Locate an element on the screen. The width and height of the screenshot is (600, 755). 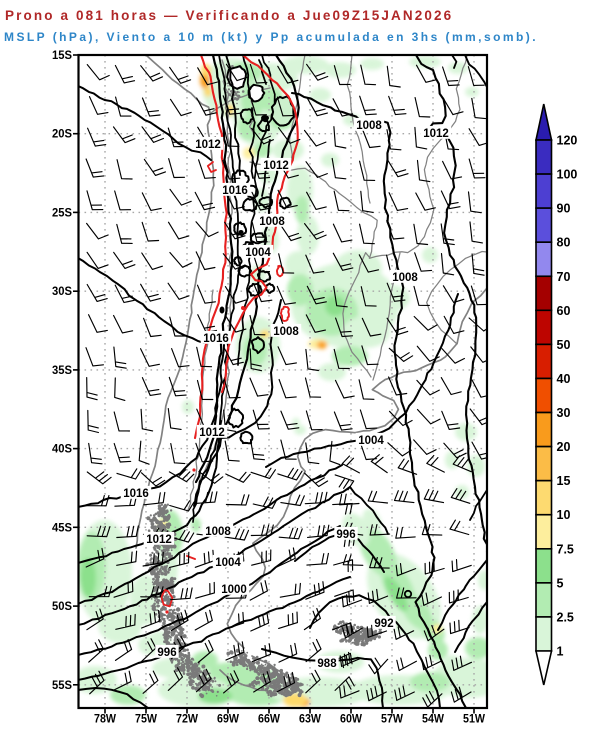
svg-text: 54W is located at coordinates (433, 719).